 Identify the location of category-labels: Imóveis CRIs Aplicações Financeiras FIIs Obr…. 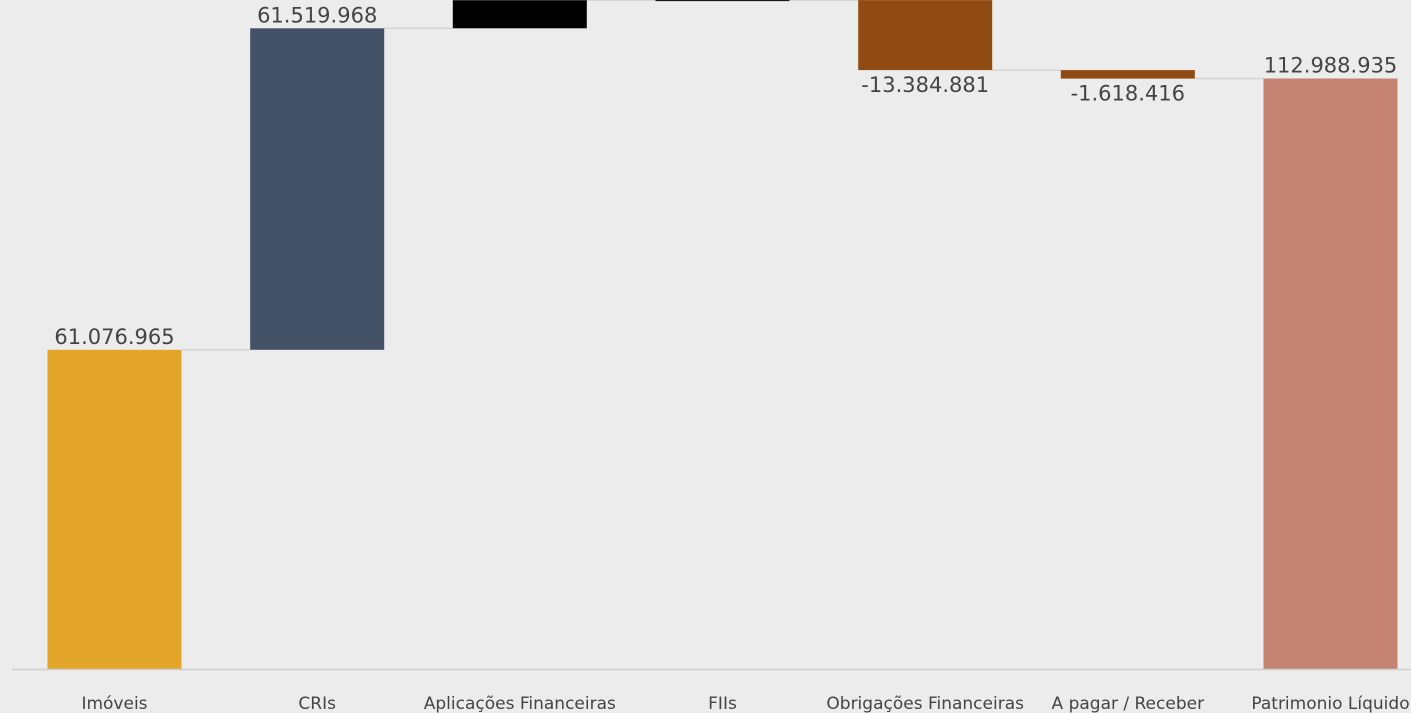
(745, 703).